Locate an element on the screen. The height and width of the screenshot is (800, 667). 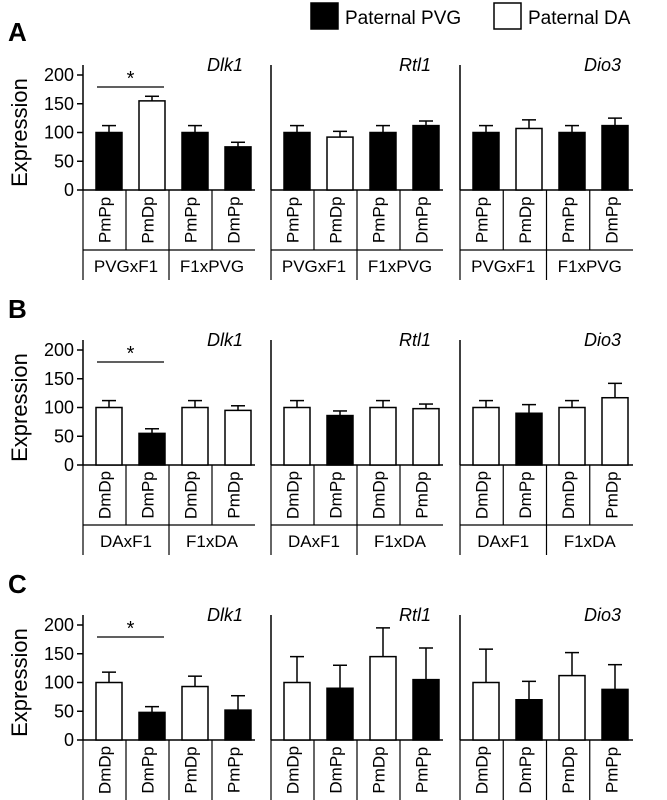
subplot-dio3: Dio3 PmPp PmDp PmPp DmPp PVGxF1 F1xPVG is located at coordinates (546, 167).